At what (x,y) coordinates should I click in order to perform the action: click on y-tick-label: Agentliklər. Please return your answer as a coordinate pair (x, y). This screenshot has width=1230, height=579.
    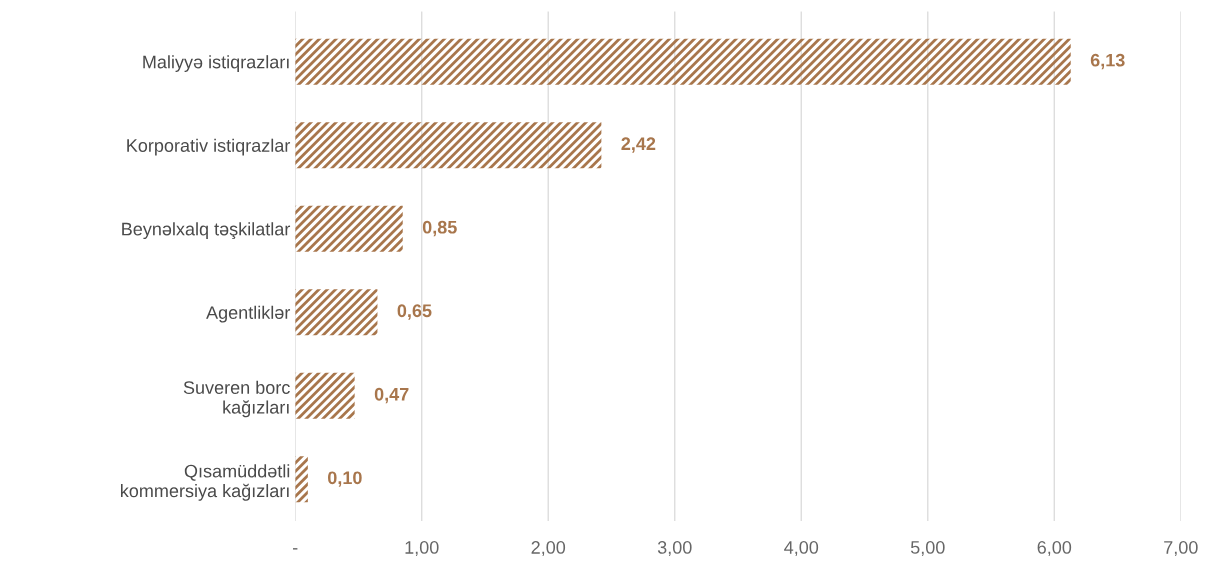
    Looking at the image, I should click on (248, 314).